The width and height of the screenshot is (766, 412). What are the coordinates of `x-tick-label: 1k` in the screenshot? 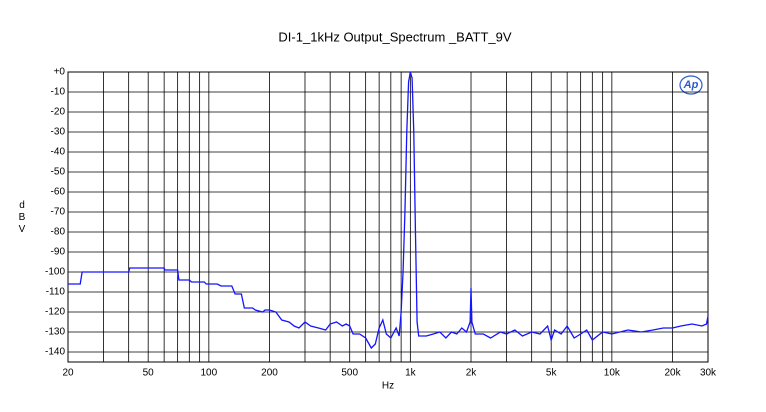 It's located at (411, 373).